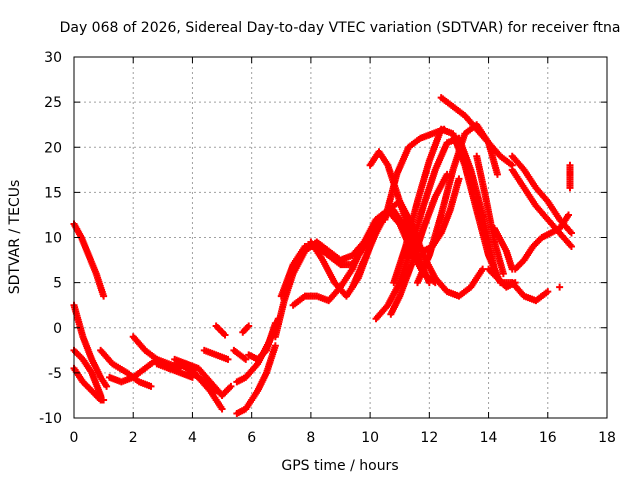 The height and width of the screenshot is (480, 640). What do you see at coordinates (192, 438) in the screenshot?
I see `x-tick-label: 4` at bounding box center [192, 438].